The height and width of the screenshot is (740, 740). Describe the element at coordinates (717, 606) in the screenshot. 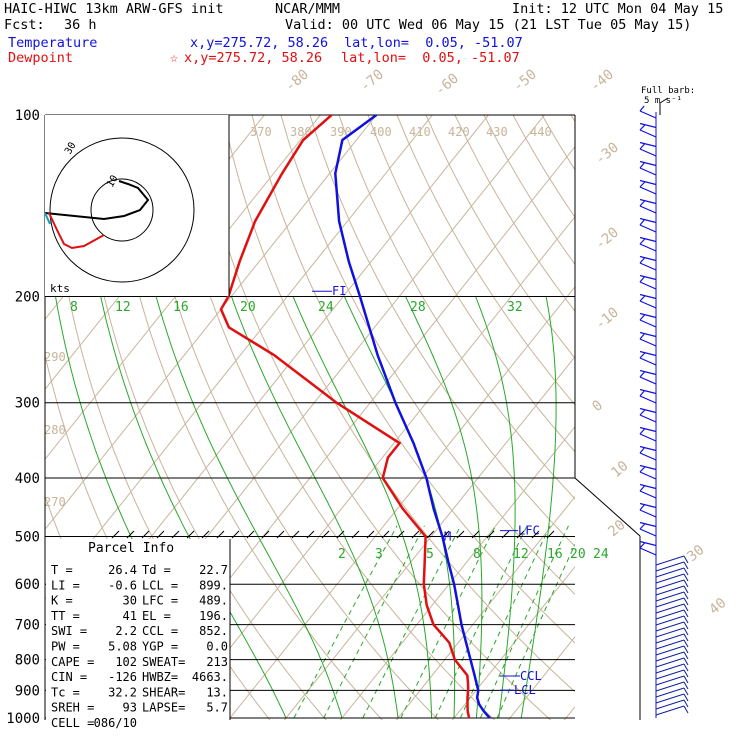

I see `isotherm-label: 40` at that location.